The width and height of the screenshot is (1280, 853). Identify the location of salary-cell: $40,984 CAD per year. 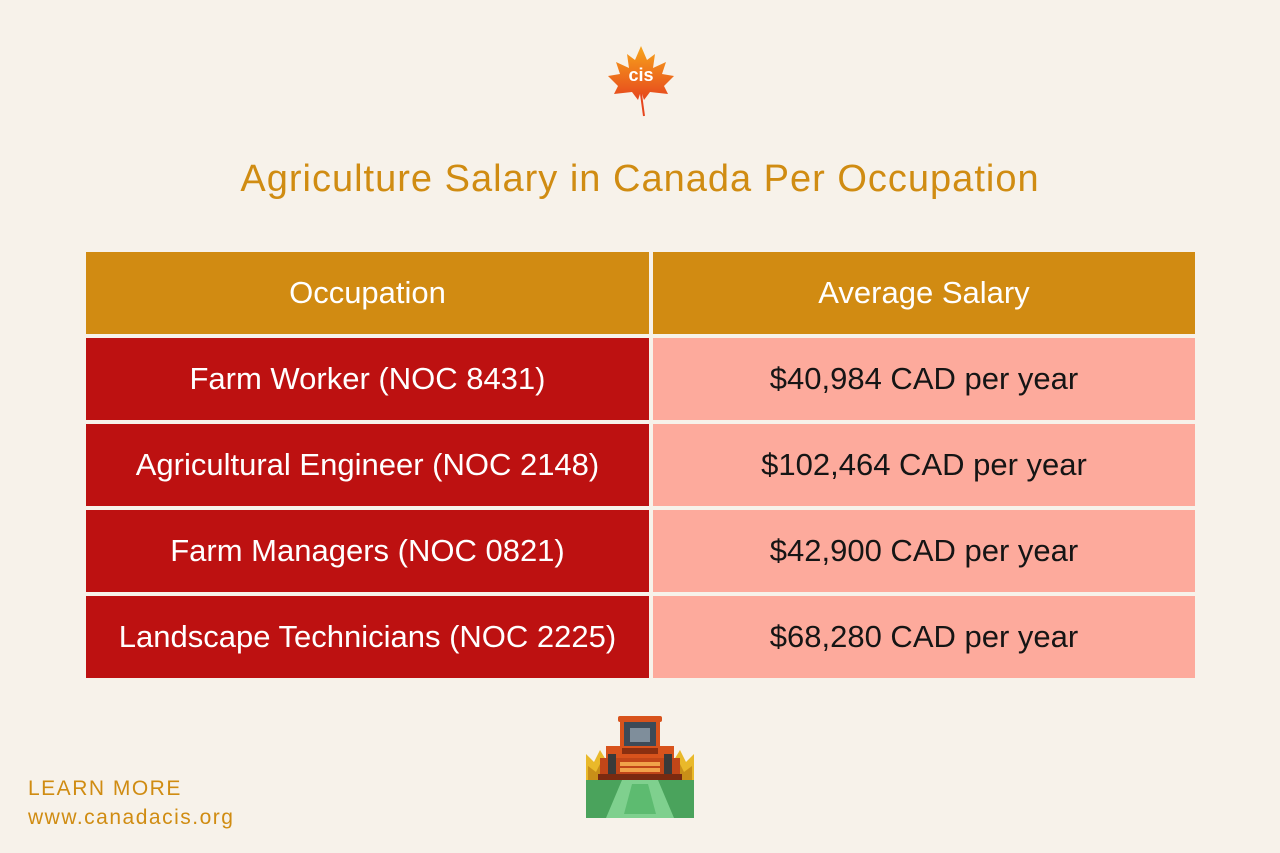
(924, 379).